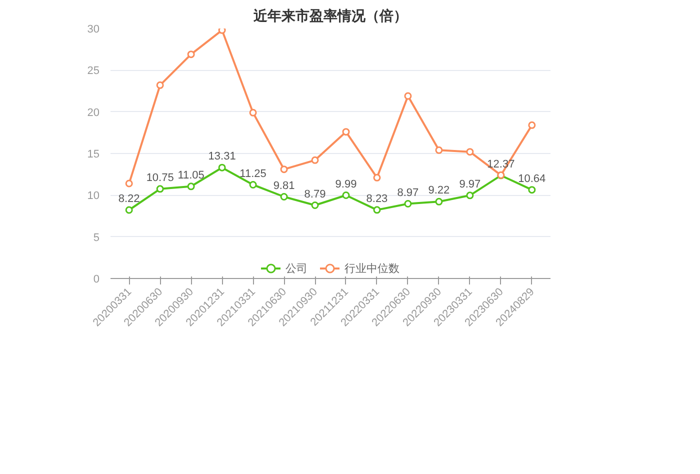 This screenshot has height=474, width=700. Describe the element at coordinates (96, 238) in the screenshot. I see `y-tick-label: 5` at that location.